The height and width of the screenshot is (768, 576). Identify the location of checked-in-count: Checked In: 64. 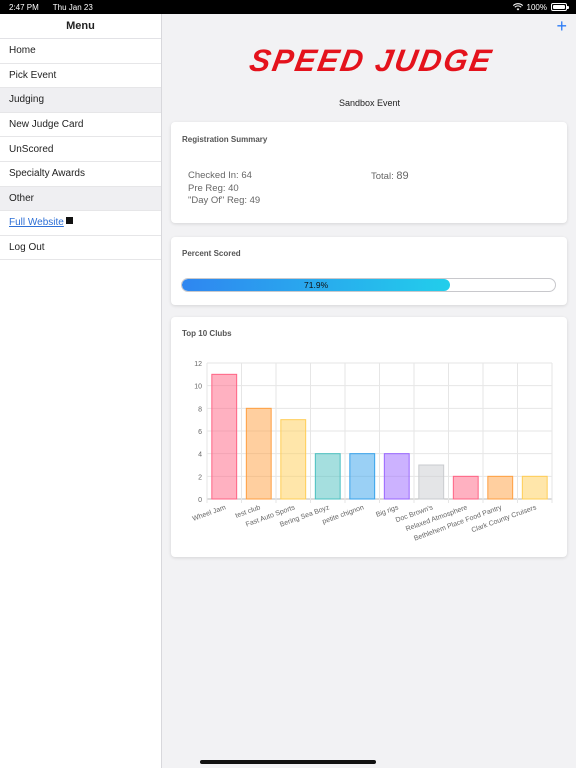
(220, 175).